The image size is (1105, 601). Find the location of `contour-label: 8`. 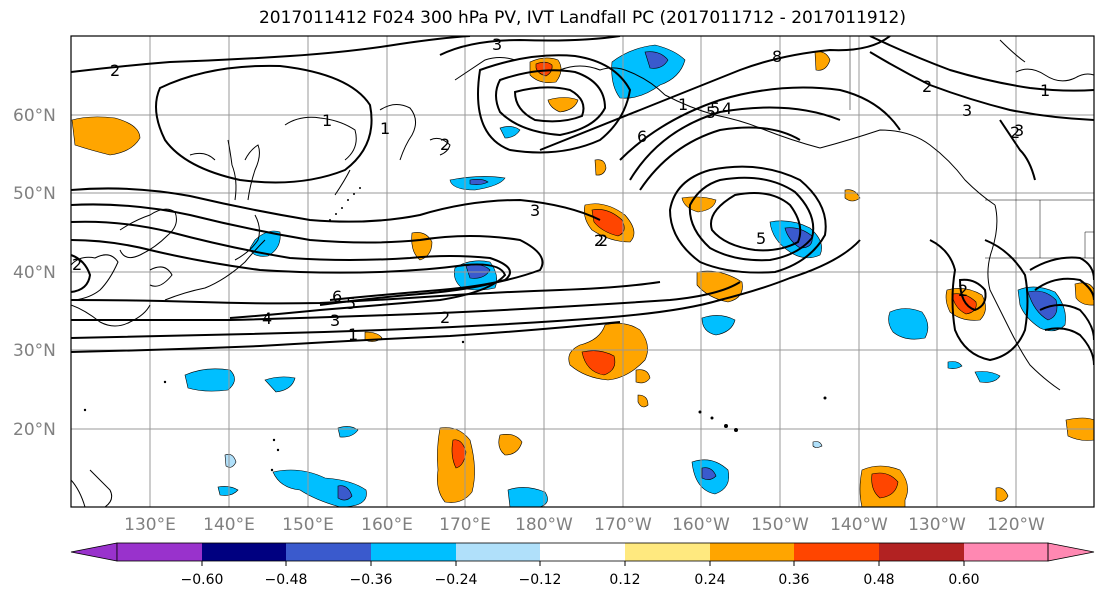

contour-label: 8 is located at coordinates (777, 56).